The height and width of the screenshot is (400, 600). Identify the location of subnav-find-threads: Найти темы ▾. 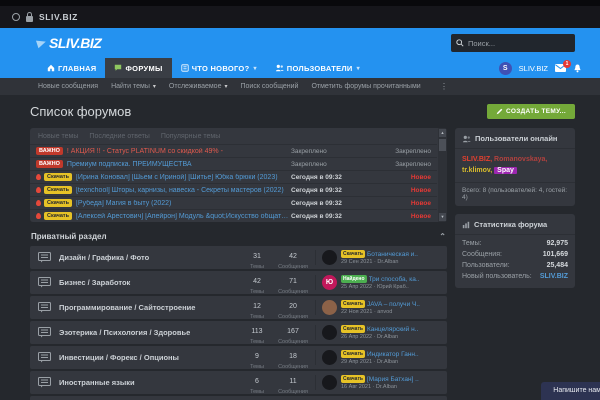
(133, 86).